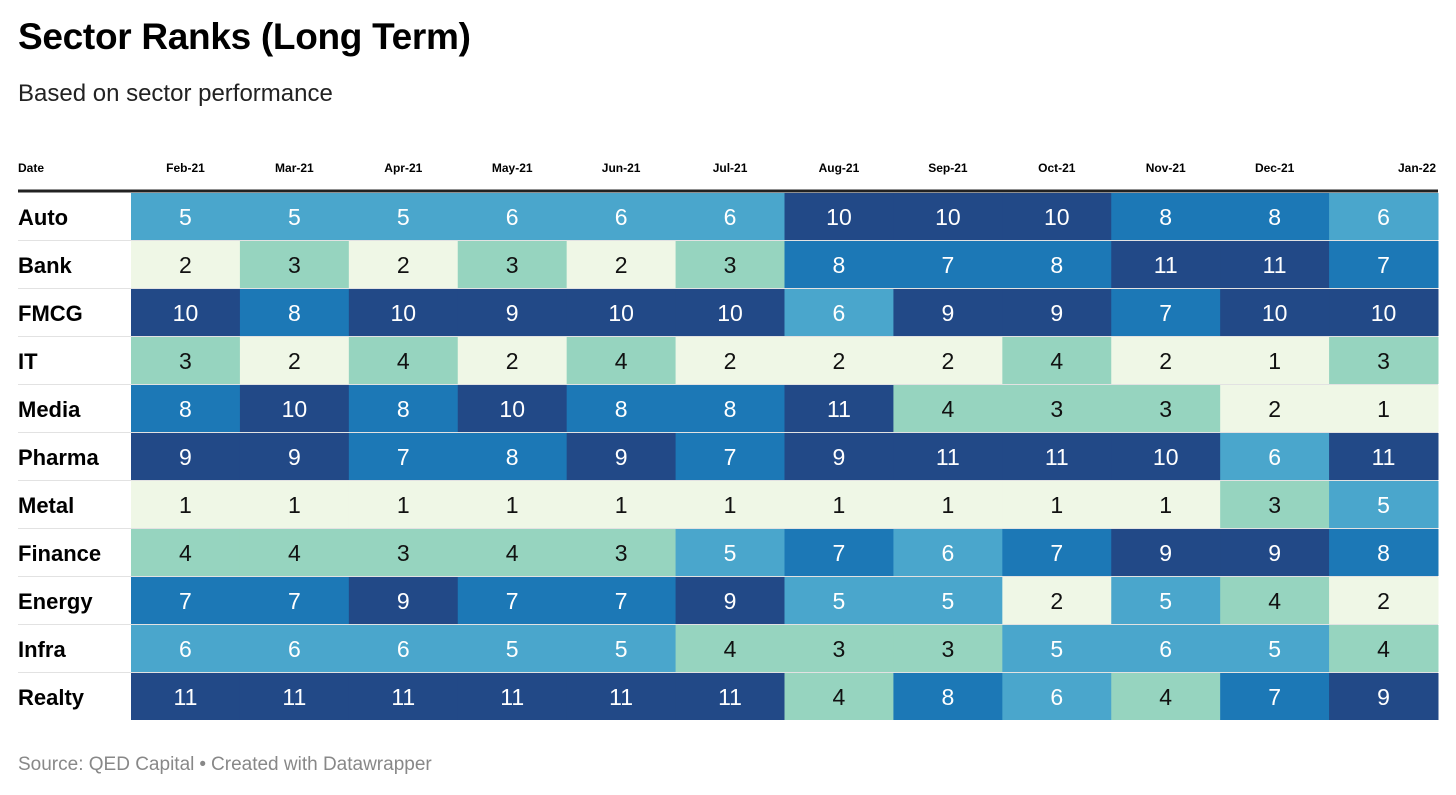 This screenshot has height=795, width=1456. I want to click on column-header: Feb-21, so click(185, 168).